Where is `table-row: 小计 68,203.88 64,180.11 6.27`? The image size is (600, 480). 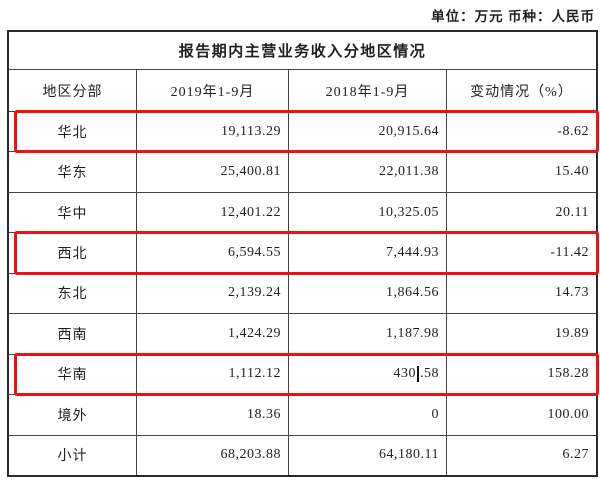 table-row: 小计 68,203.88 64,180.11 6.27 is located at coordinates (302, 455).